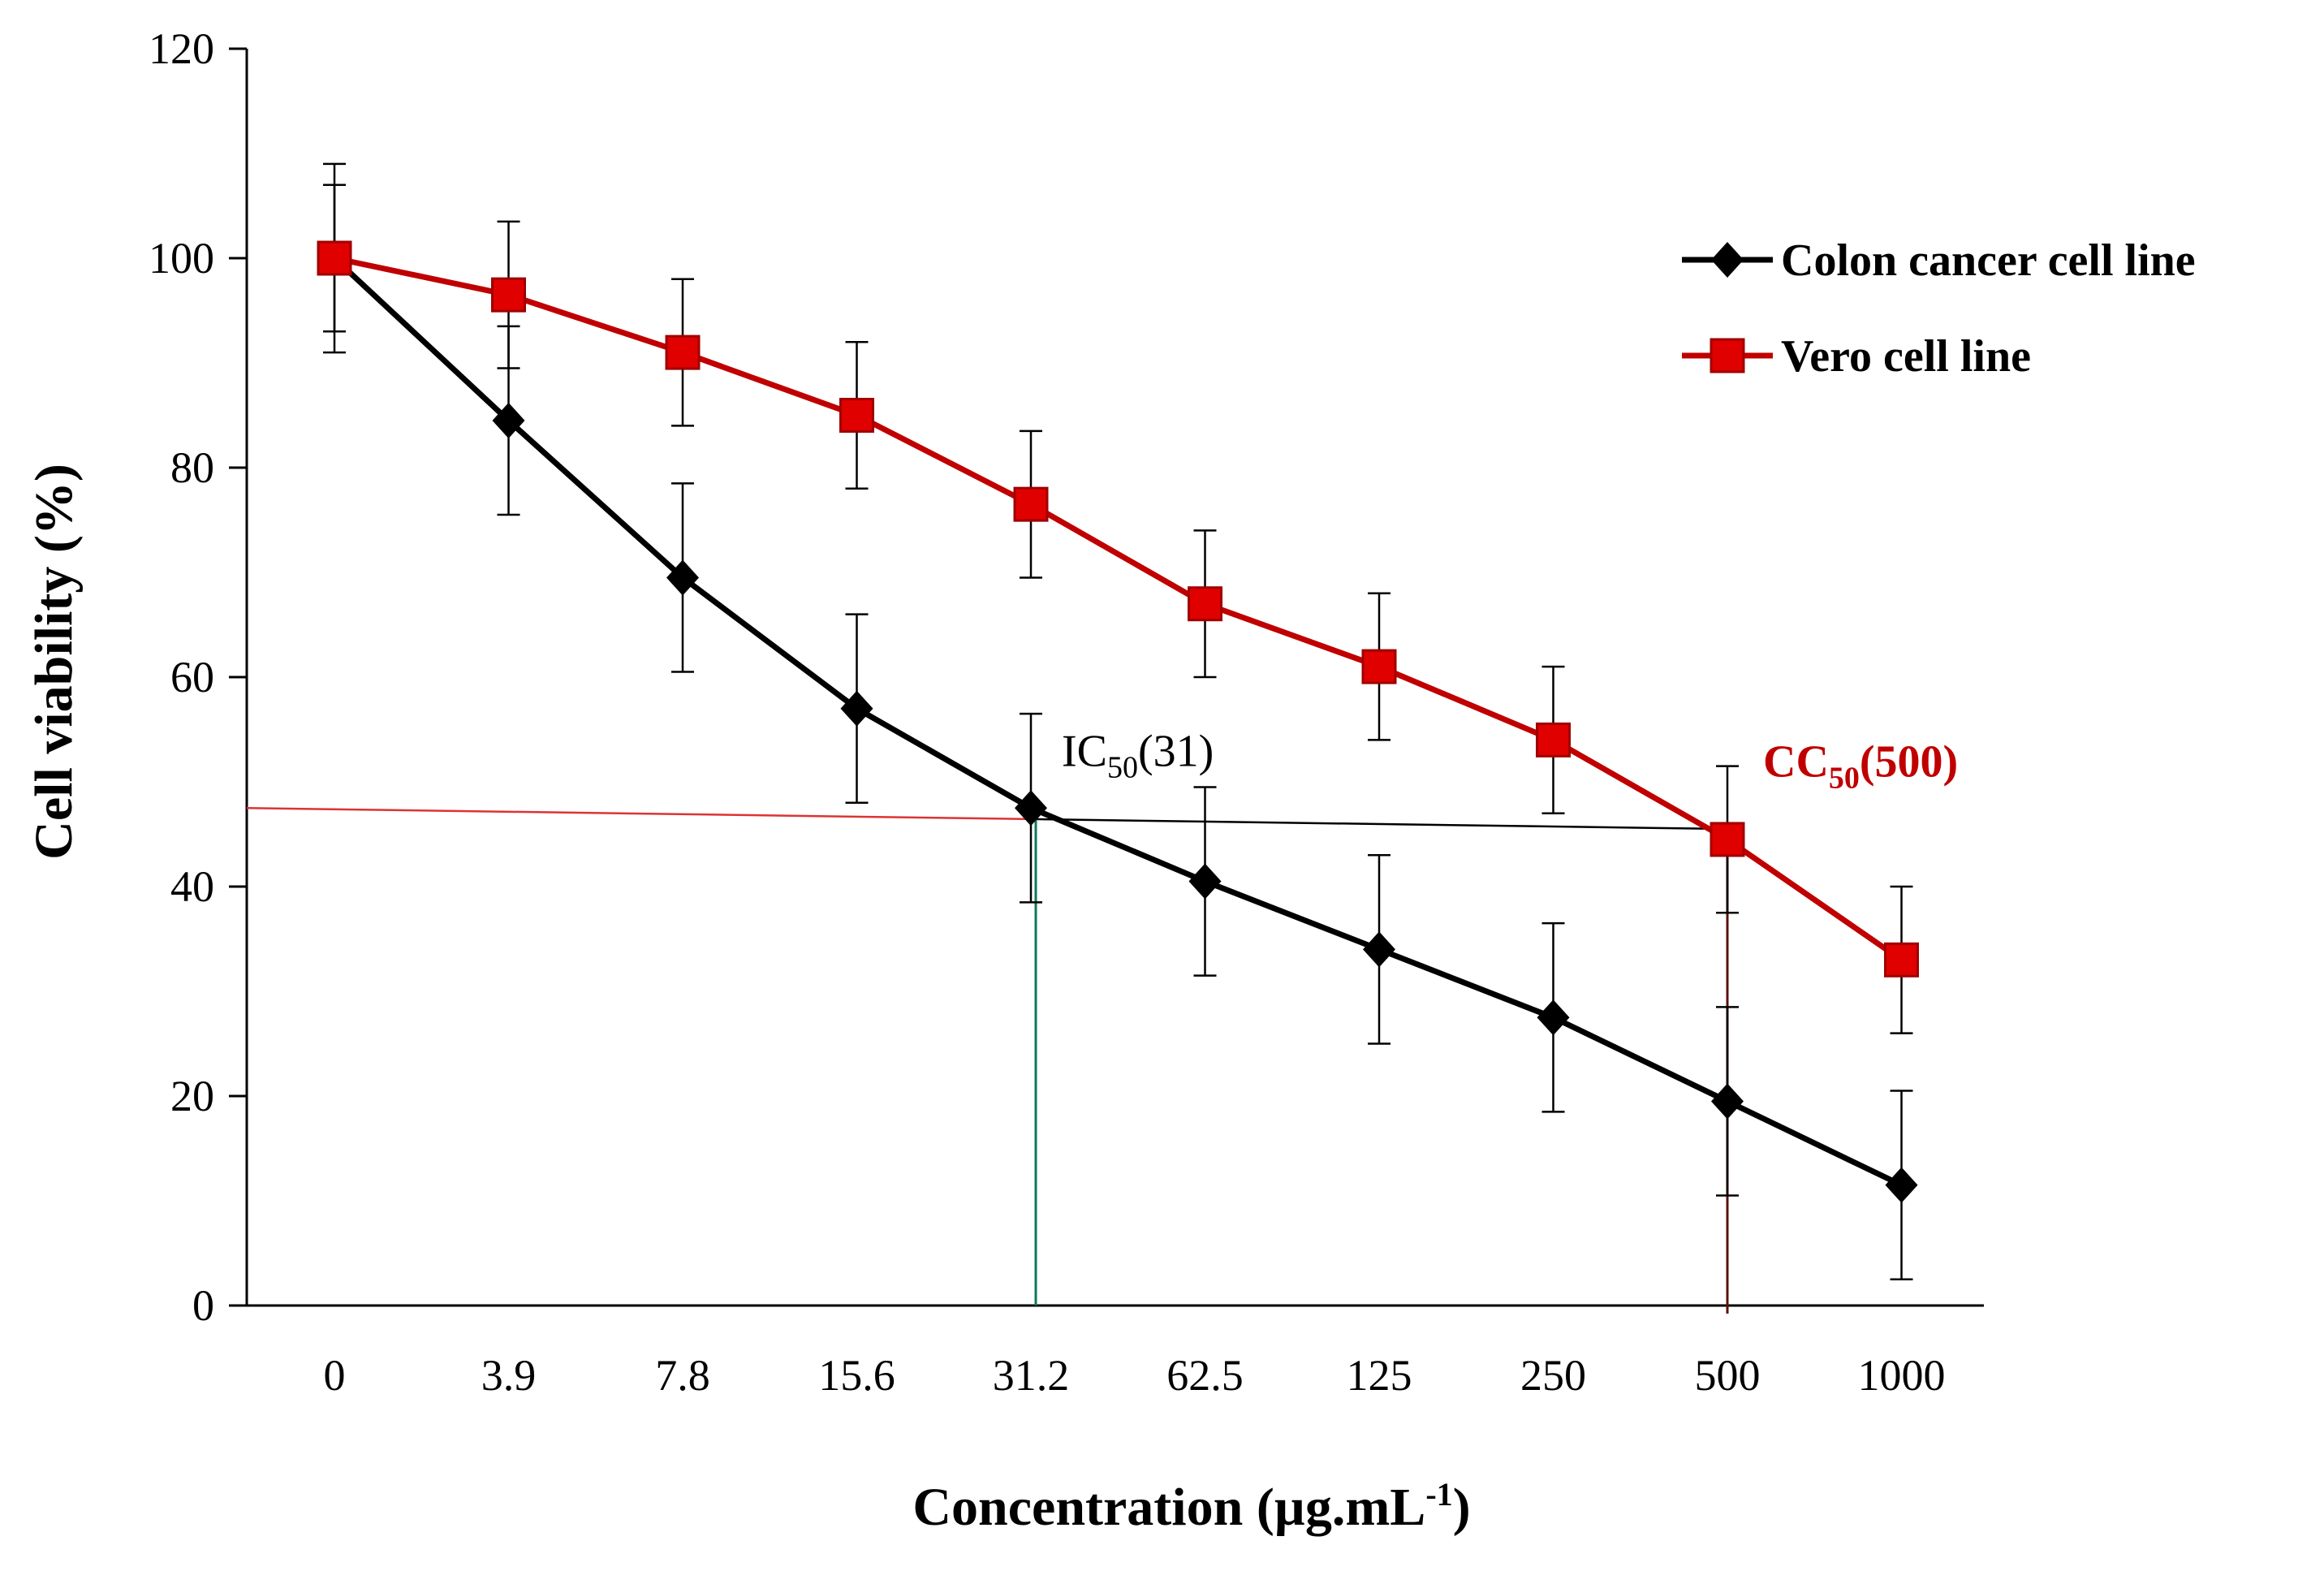 The height and width of the screenshot is (1571, 2324). What do you see at coordinates (192, 467) in the screenshot?
I see `y-tick-label: 80` at bounding box center [192, 467].